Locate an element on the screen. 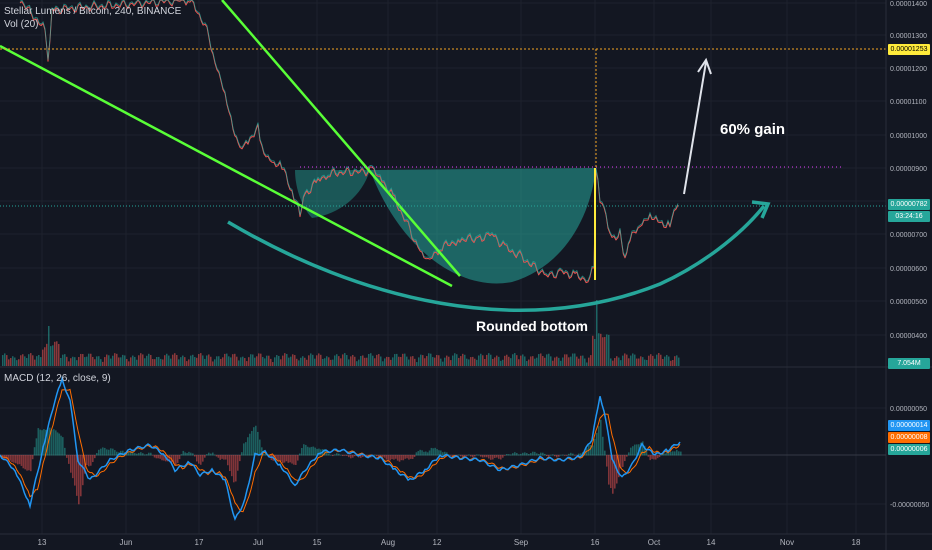  macd-tag-signal: 0.00000008 is located at coordinates (909, 437).